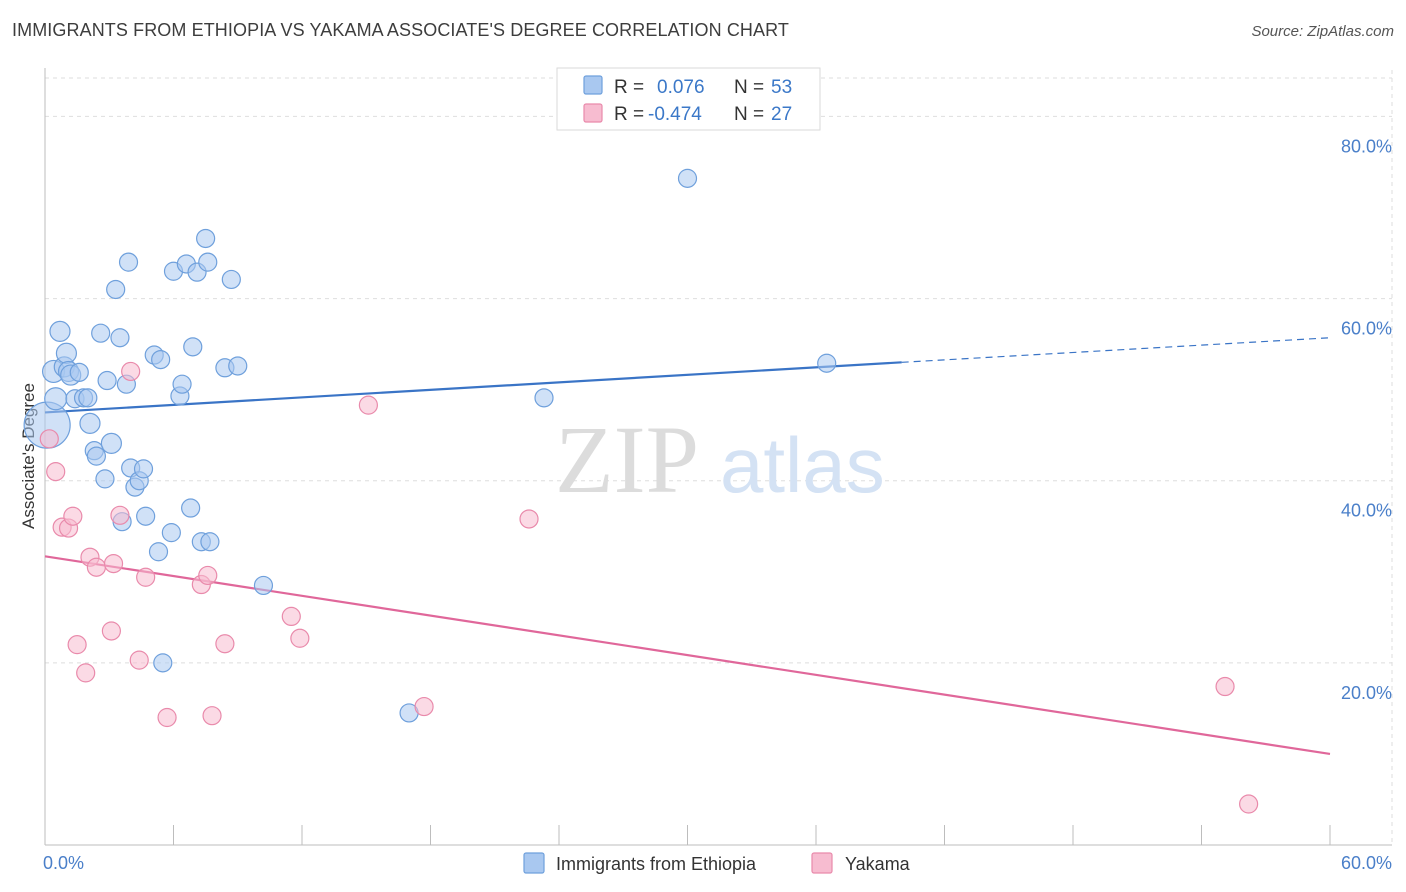 The height and width of the screenshot is (892, 1406). I want to click on stats-n-label-2: N =, so click(749, 114).